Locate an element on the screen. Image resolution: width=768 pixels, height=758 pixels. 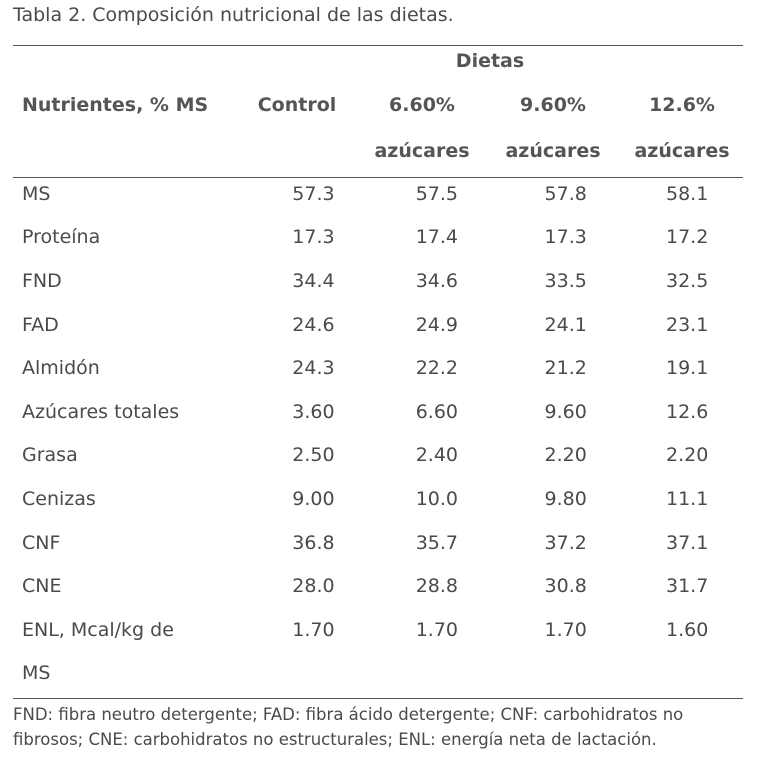
header-col-6-60-sub: azúcares is located at coordinates (422, 151).